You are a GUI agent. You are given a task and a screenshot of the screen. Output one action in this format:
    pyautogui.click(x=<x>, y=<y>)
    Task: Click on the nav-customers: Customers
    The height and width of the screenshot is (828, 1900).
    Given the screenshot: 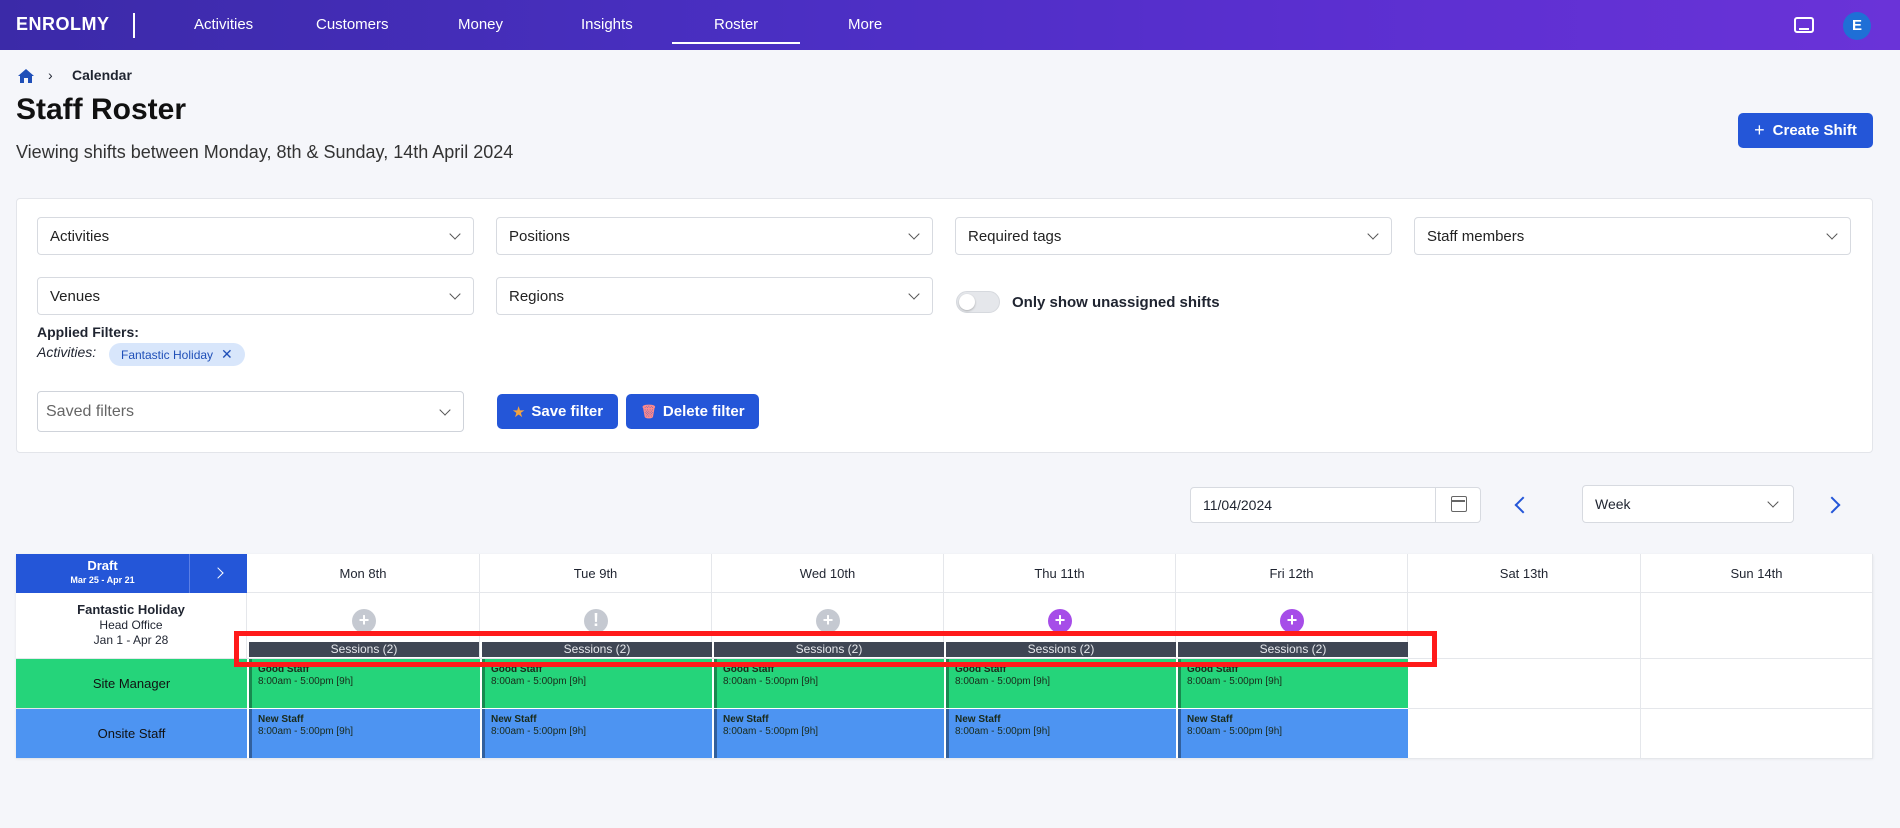 What is the action you would take?
    pyautogui.click(x=352, y=24)
    